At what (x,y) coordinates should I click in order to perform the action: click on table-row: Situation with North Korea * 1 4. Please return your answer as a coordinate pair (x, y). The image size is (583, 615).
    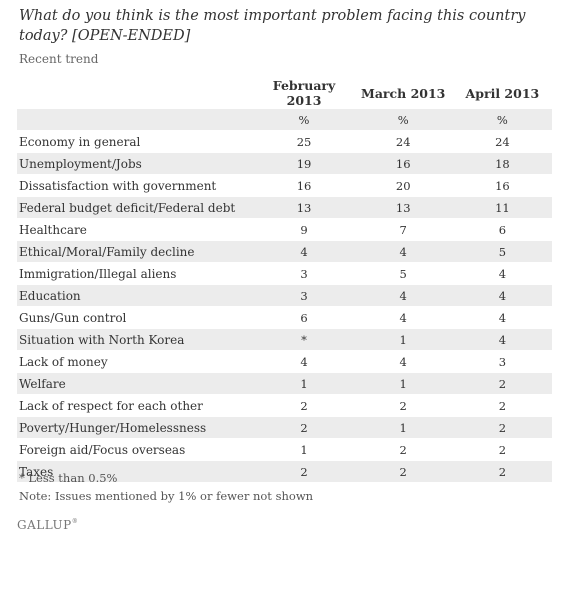
    Looking at the image, I should click on (284, 339).